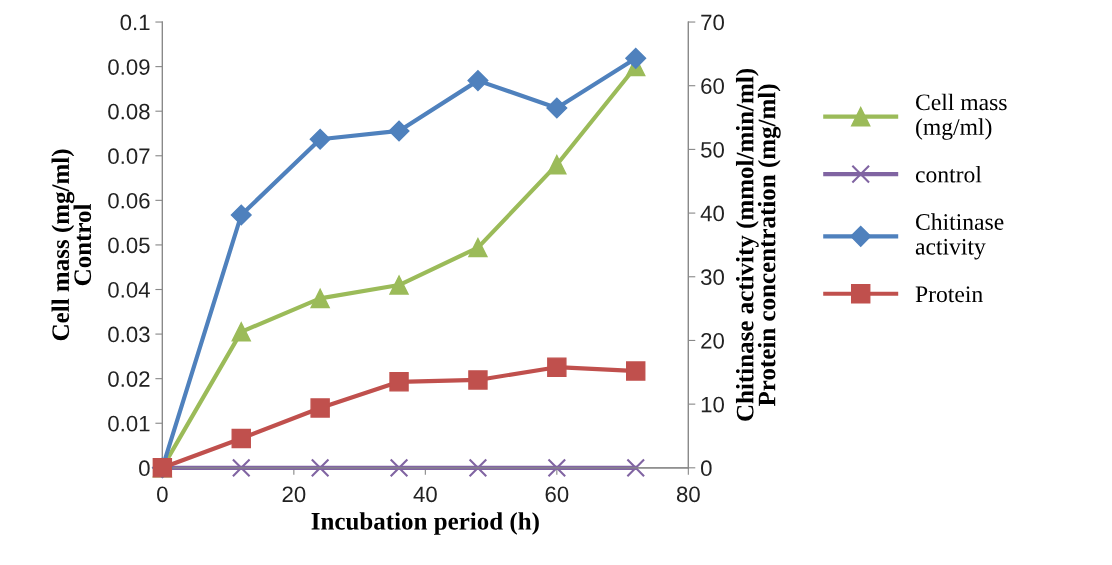  What do you see at coordinates (948, 174) in the screenshot?
I see `legend-label: control` at bounding box center [948, 174].